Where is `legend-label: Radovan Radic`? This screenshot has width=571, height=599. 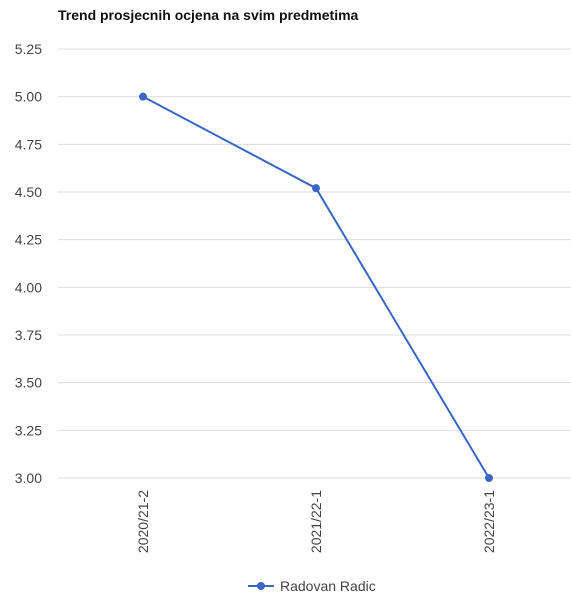
legend-label: Radovan Radic is located at coordinates (328, 586).